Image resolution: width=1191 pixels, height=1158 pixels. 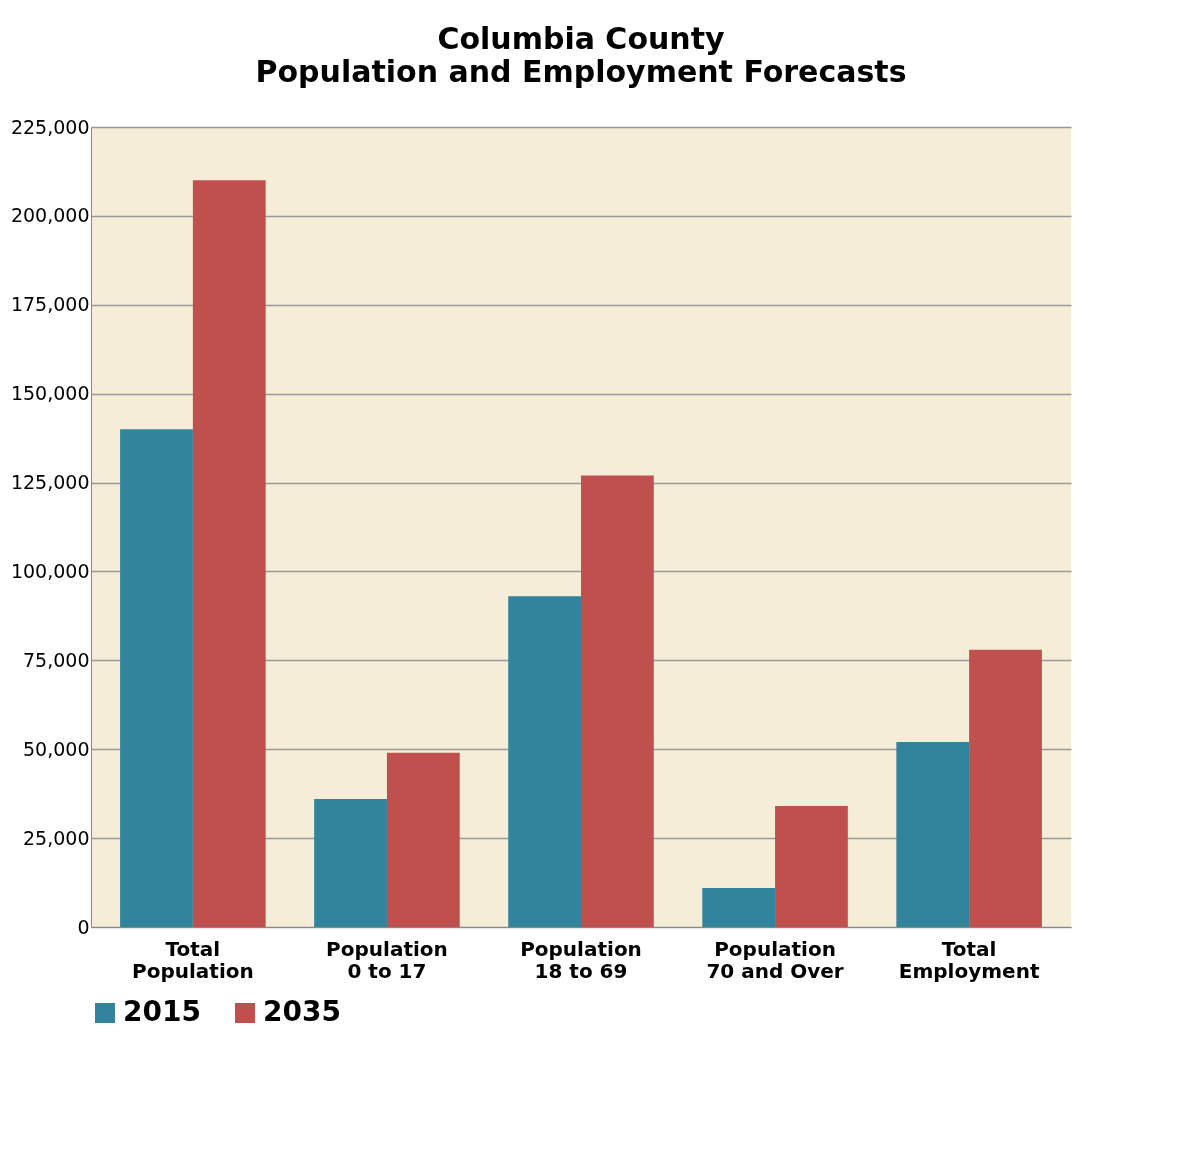 I want to click on y-tick-label: 175,000, so click(x=50, y=304).